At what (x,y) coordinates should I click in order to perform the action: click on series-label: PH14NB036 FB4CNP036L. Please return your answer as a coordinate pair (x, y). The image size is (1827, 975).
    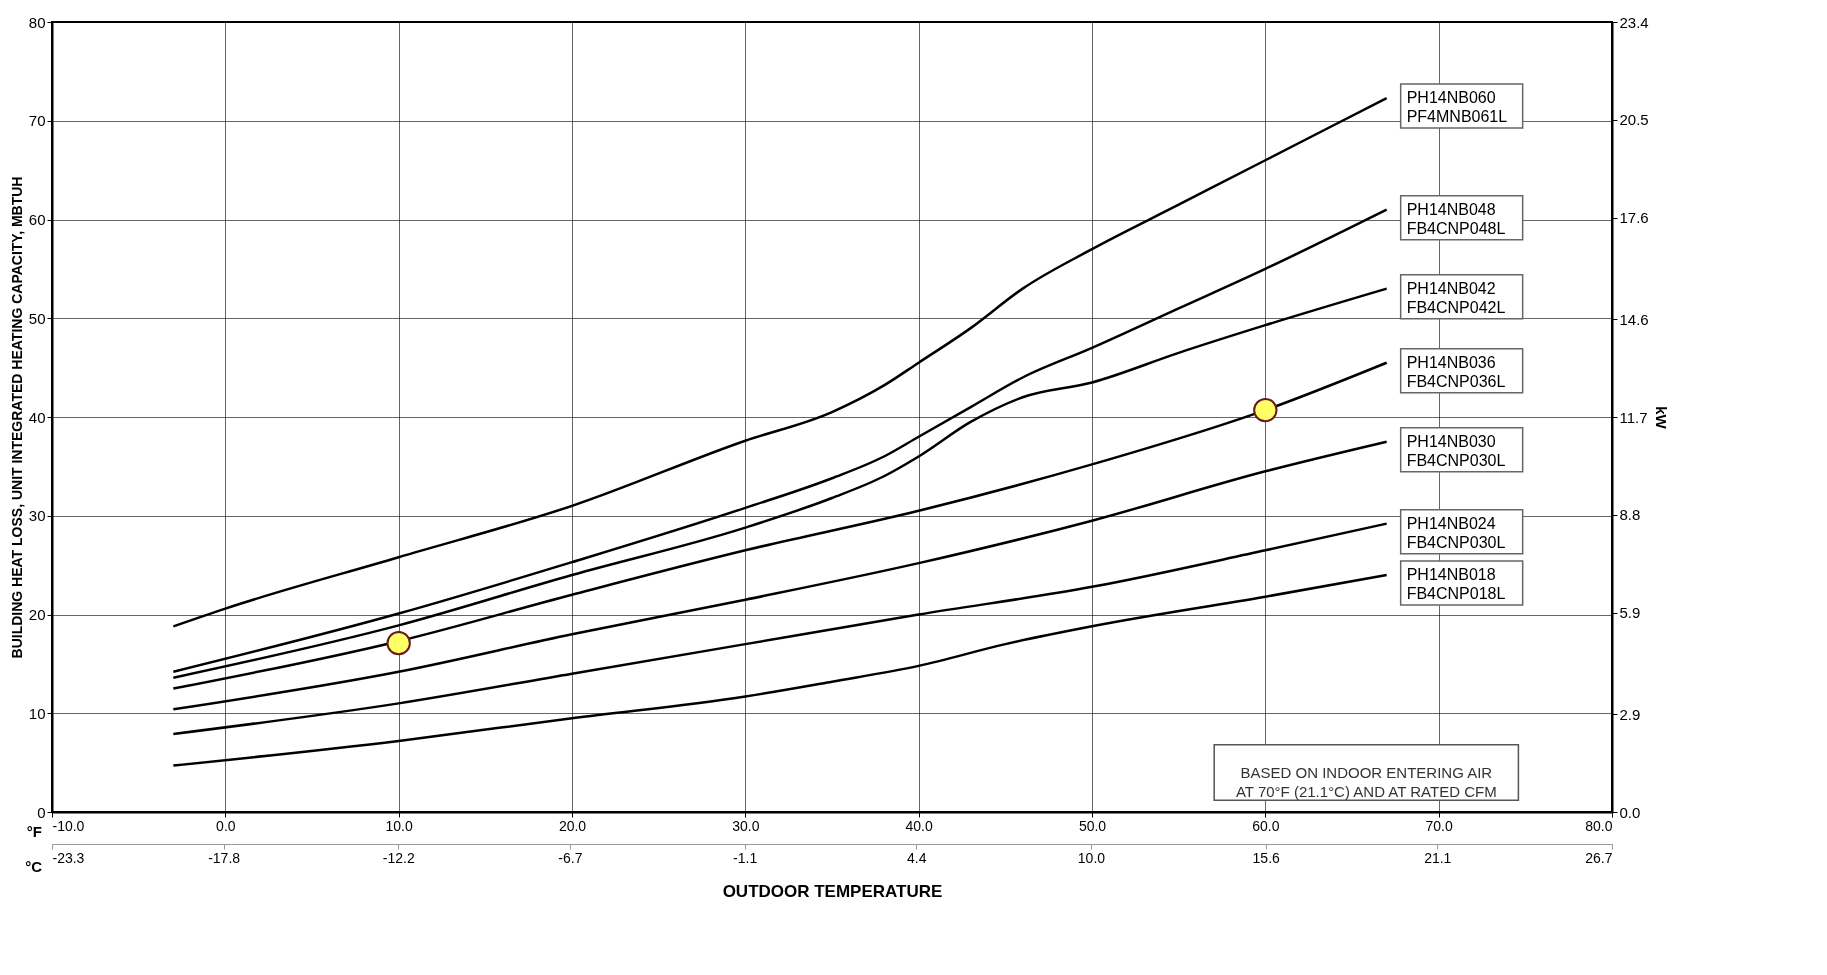
    Looking at the image, I should click on (1456, 371).